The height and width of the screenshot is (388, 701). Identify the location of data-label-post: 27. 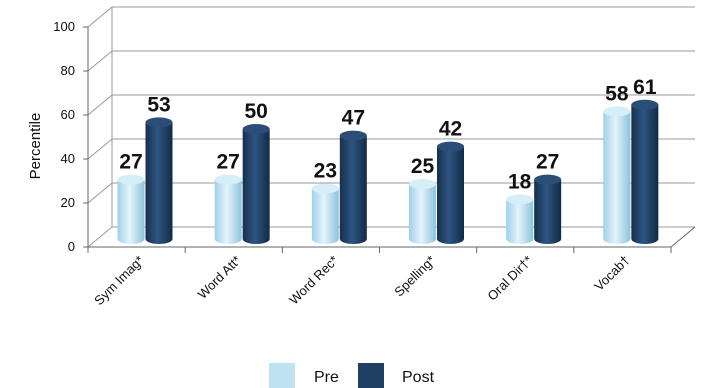
(547, 162).